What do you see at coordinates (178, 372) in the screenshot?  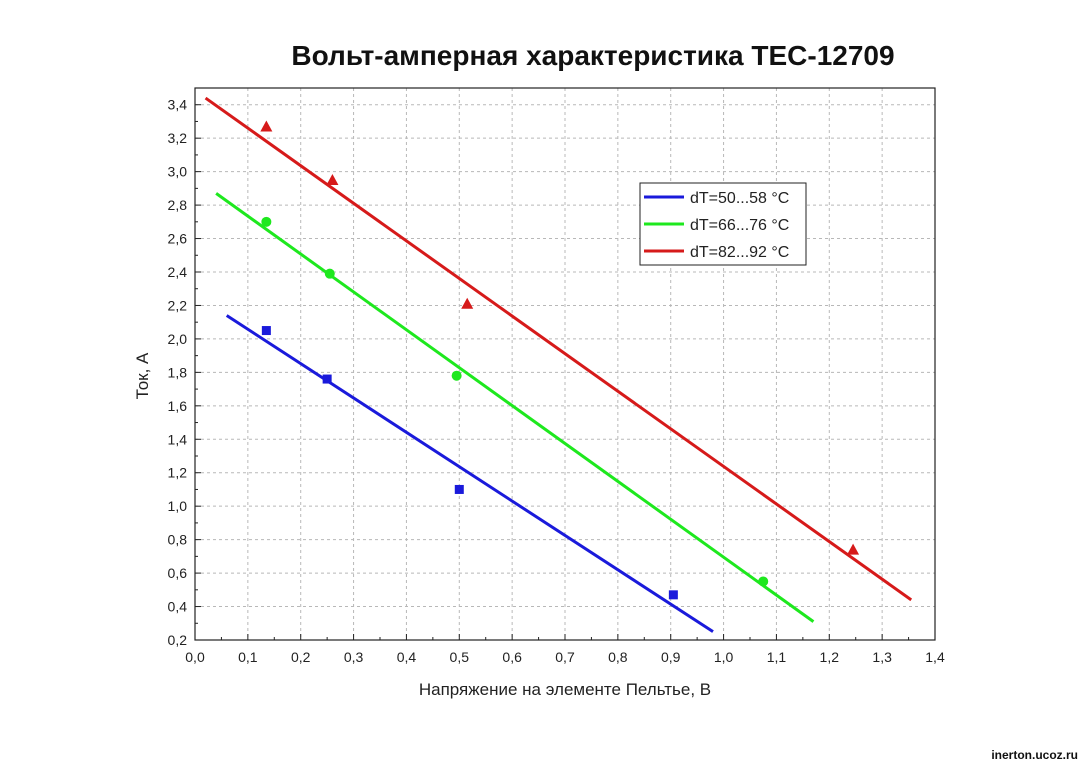 I see `y-tick-label: 1,8` at bounding box center [178, 372].